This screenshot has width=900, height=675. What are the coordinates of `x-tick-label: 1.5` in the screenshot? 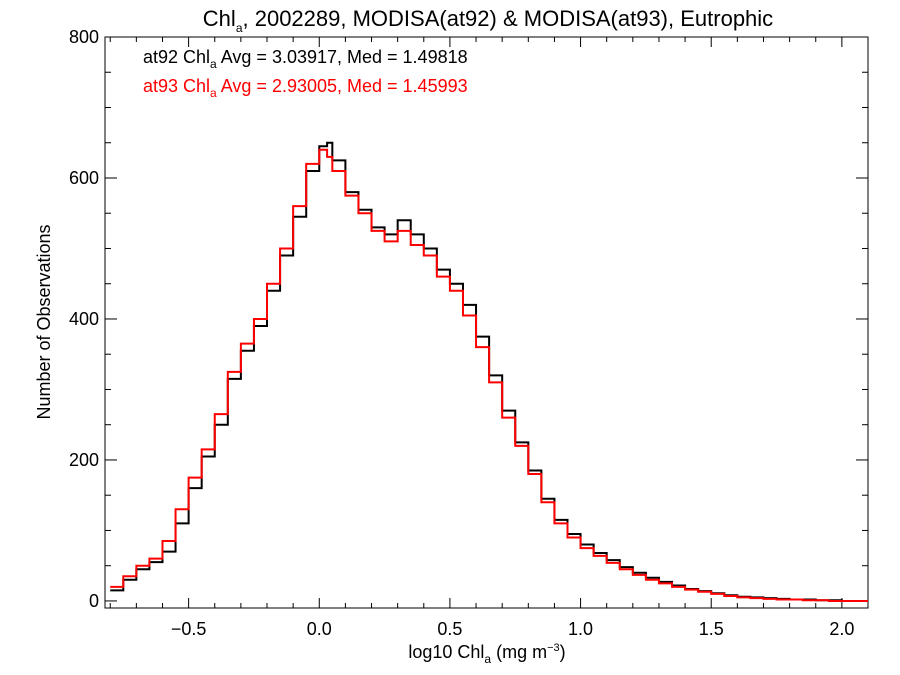 It's located at (711, 629).